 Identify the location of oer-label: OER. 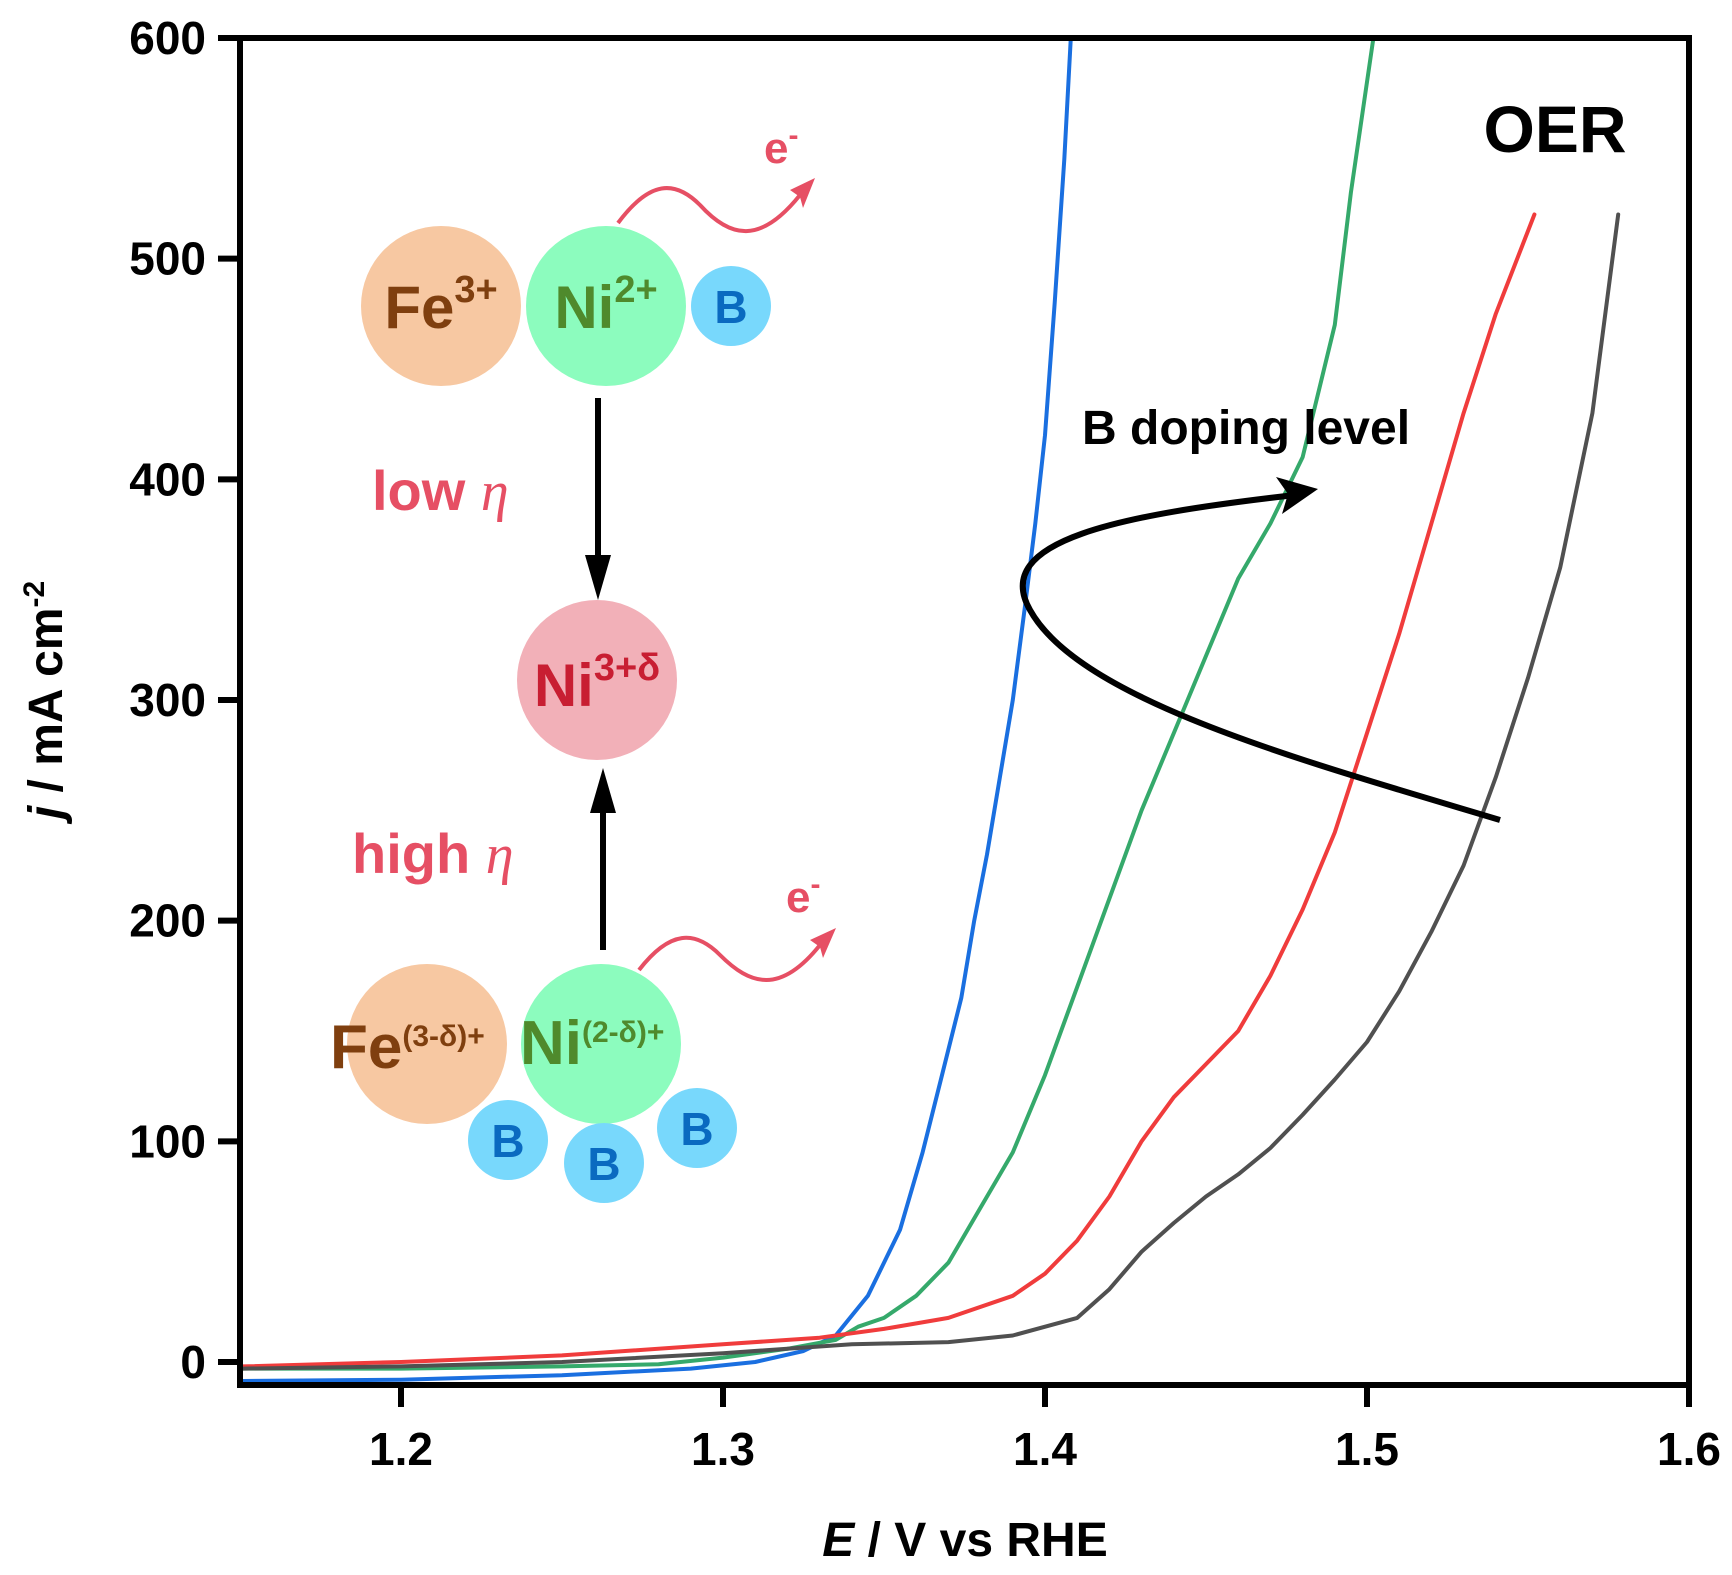
(1554, 129).